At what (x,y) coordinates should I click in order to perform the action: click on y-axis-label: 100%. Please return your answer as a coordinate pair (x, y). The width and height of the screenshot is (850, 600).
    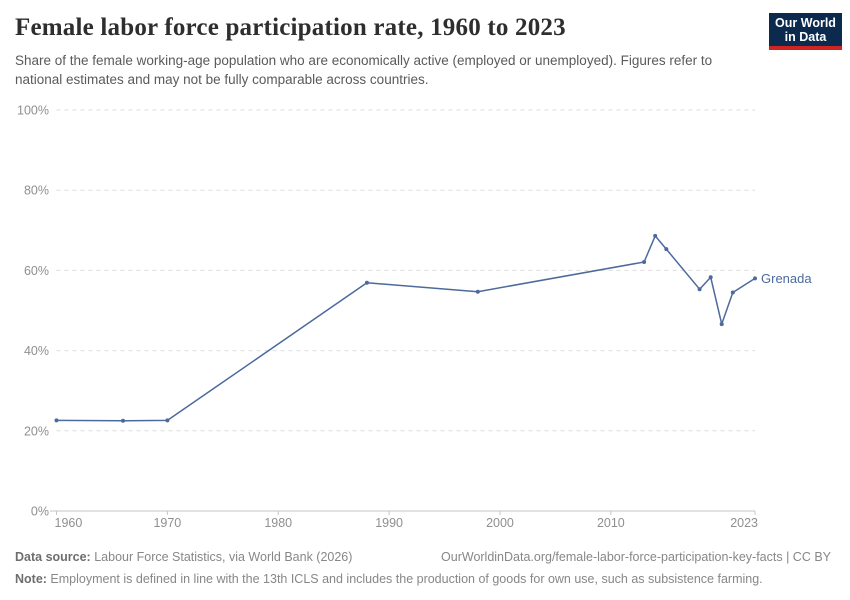
    Looking at the image, I should click on (33, 111).